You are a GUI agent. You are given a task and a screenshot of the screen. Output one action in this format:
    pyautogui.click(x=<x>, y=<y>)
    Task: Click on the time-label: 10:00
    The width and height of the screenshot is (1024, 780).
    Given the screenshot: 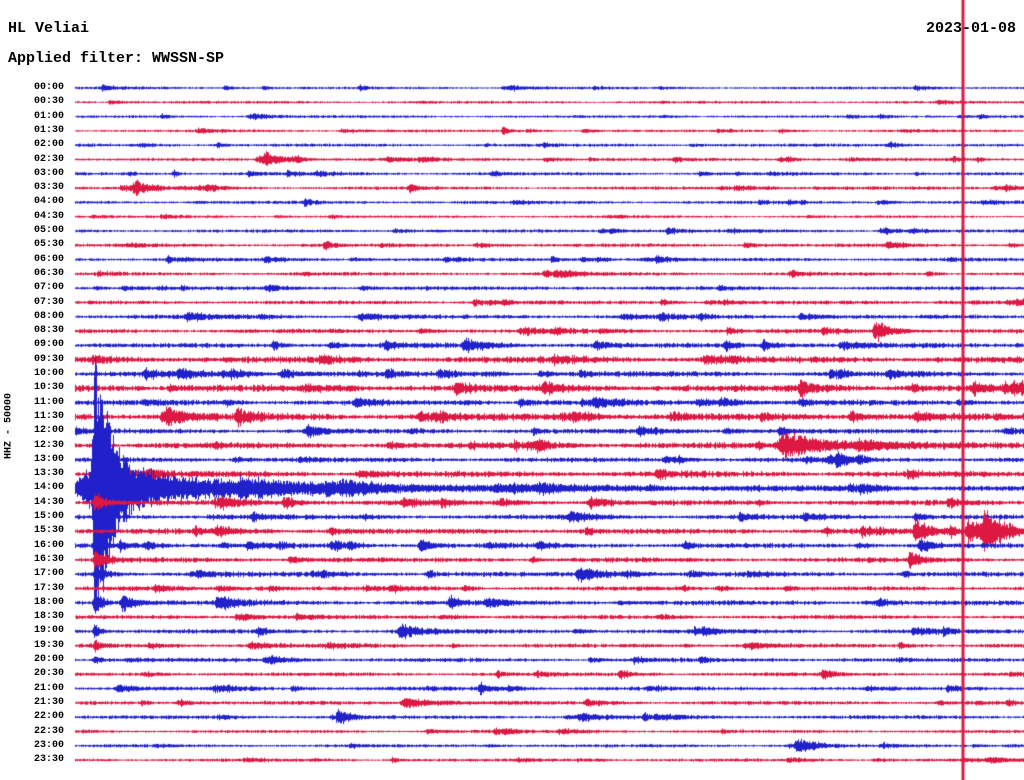 What is the action you would take?
    pyautogui.click(x=48, y=373)
    